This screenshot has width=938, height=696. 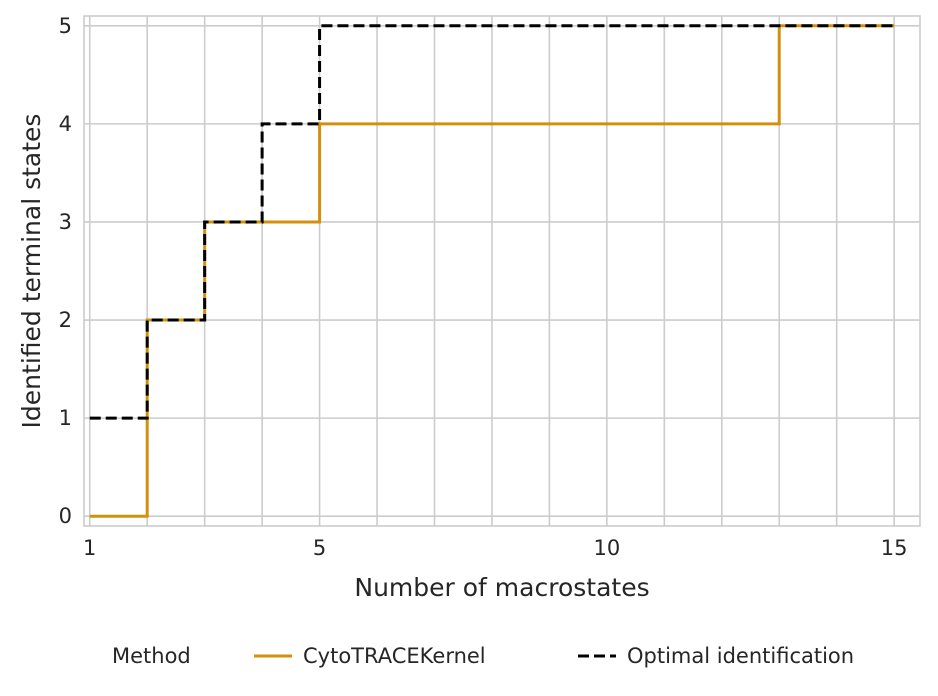 What do you see at coordinates (89, 548) in the screenshot?
I see `x-tick-label: 1` at bounding box center [89, 548].